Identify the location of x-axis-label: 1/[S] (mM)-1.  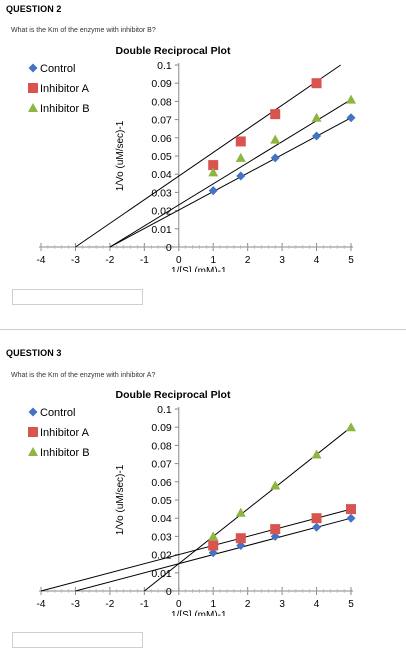
(199, 269).